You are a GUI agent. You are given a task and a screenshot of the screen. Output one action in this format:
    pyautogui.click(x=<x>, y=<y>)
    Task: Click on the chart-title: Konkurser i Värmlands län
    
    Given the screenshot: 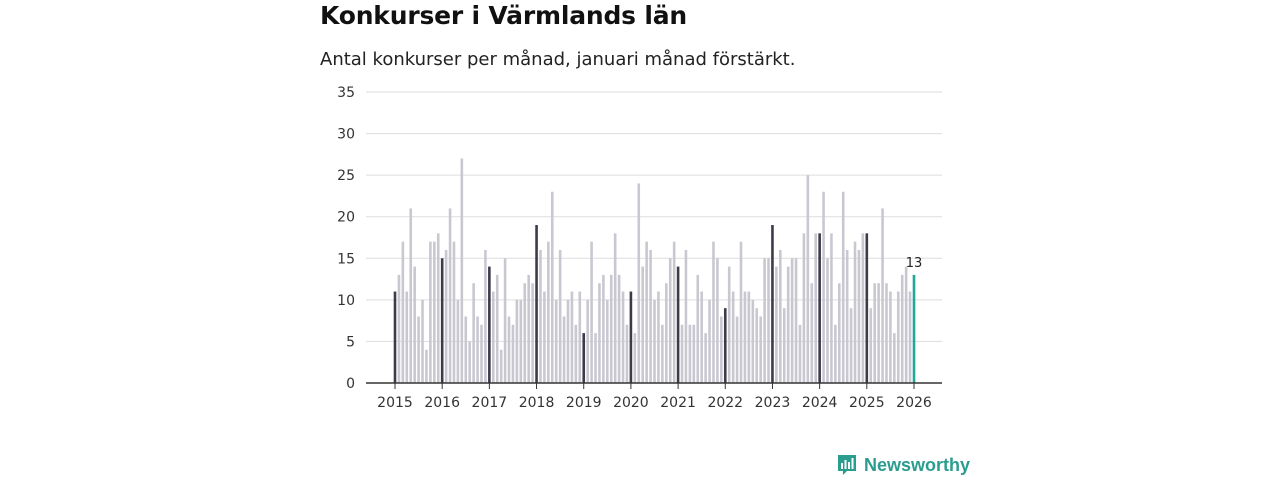 What is the action you would take?
    pyautogui.click(x=503, y=15)
    